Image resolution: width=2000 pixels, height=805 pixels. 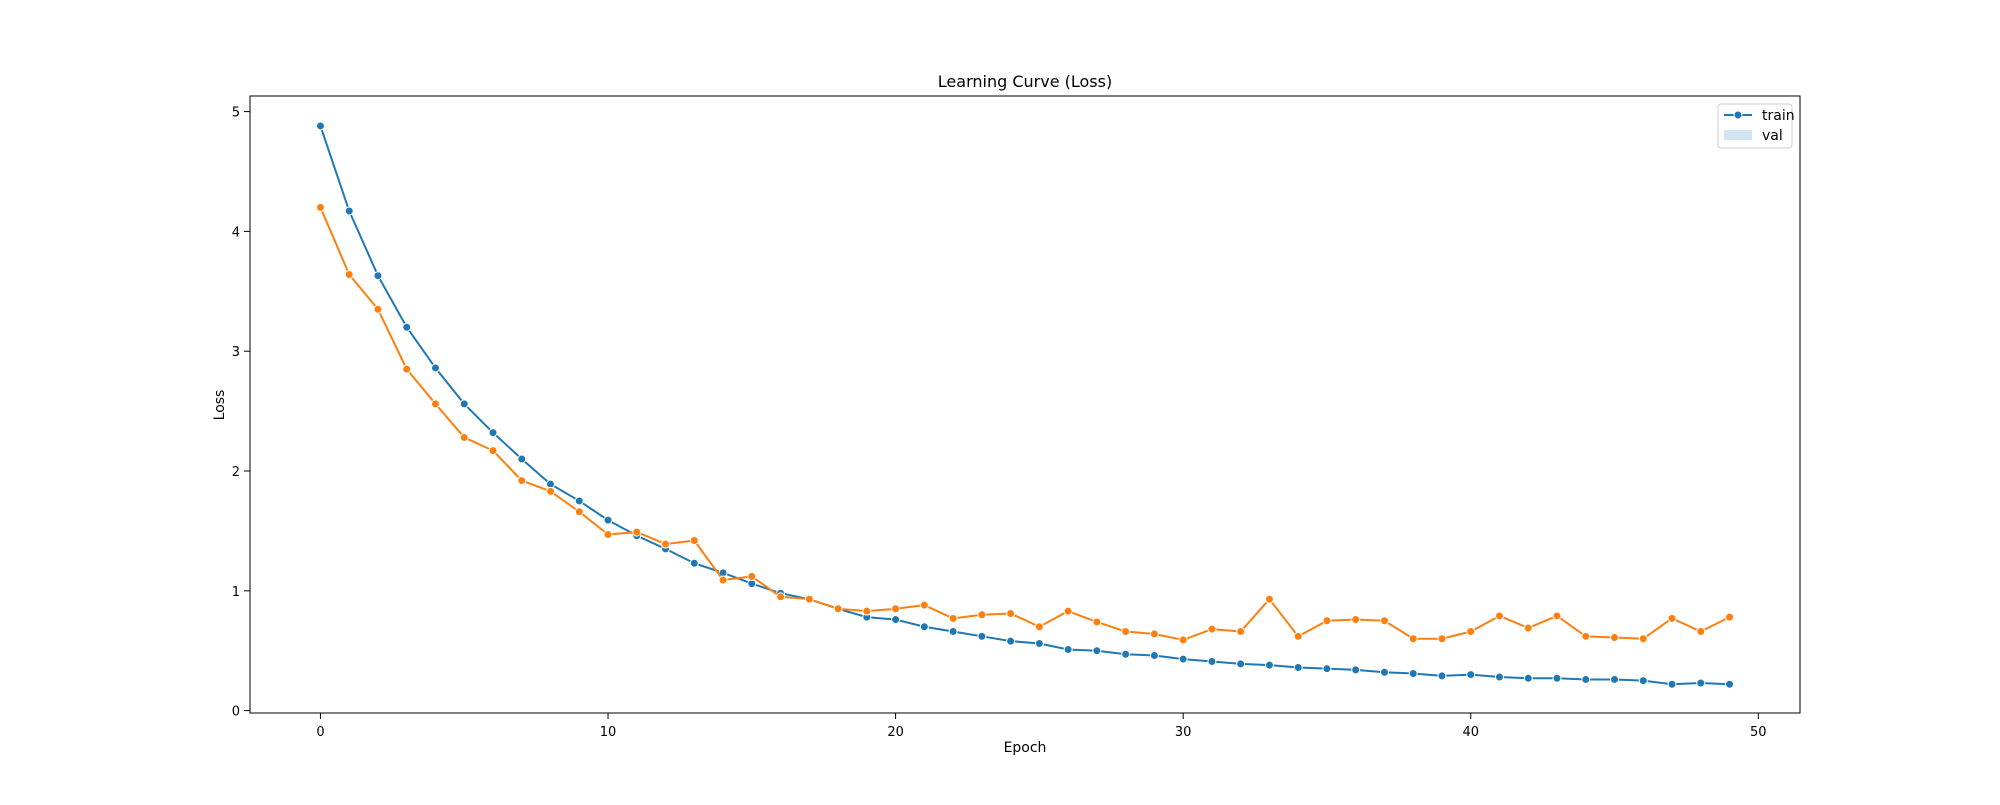 What do you see at coordinates (236, 592) in the screenshot?
I see `y-tick-label: 1` at bounding box center [236, 592].